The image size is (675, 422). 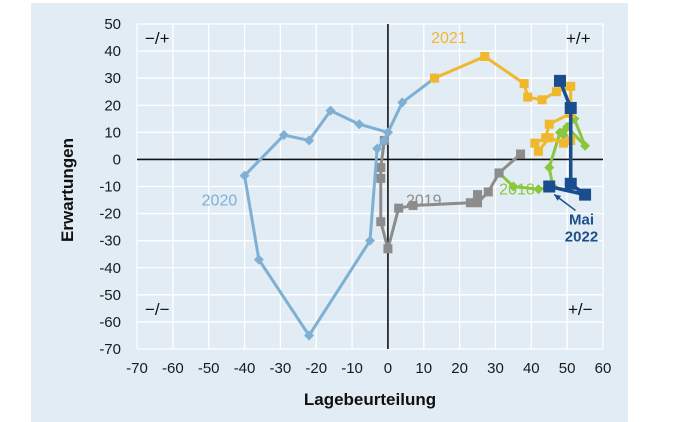 I want to click on annotation-mai-2022-year: 2022, so click(x=581, y=236).